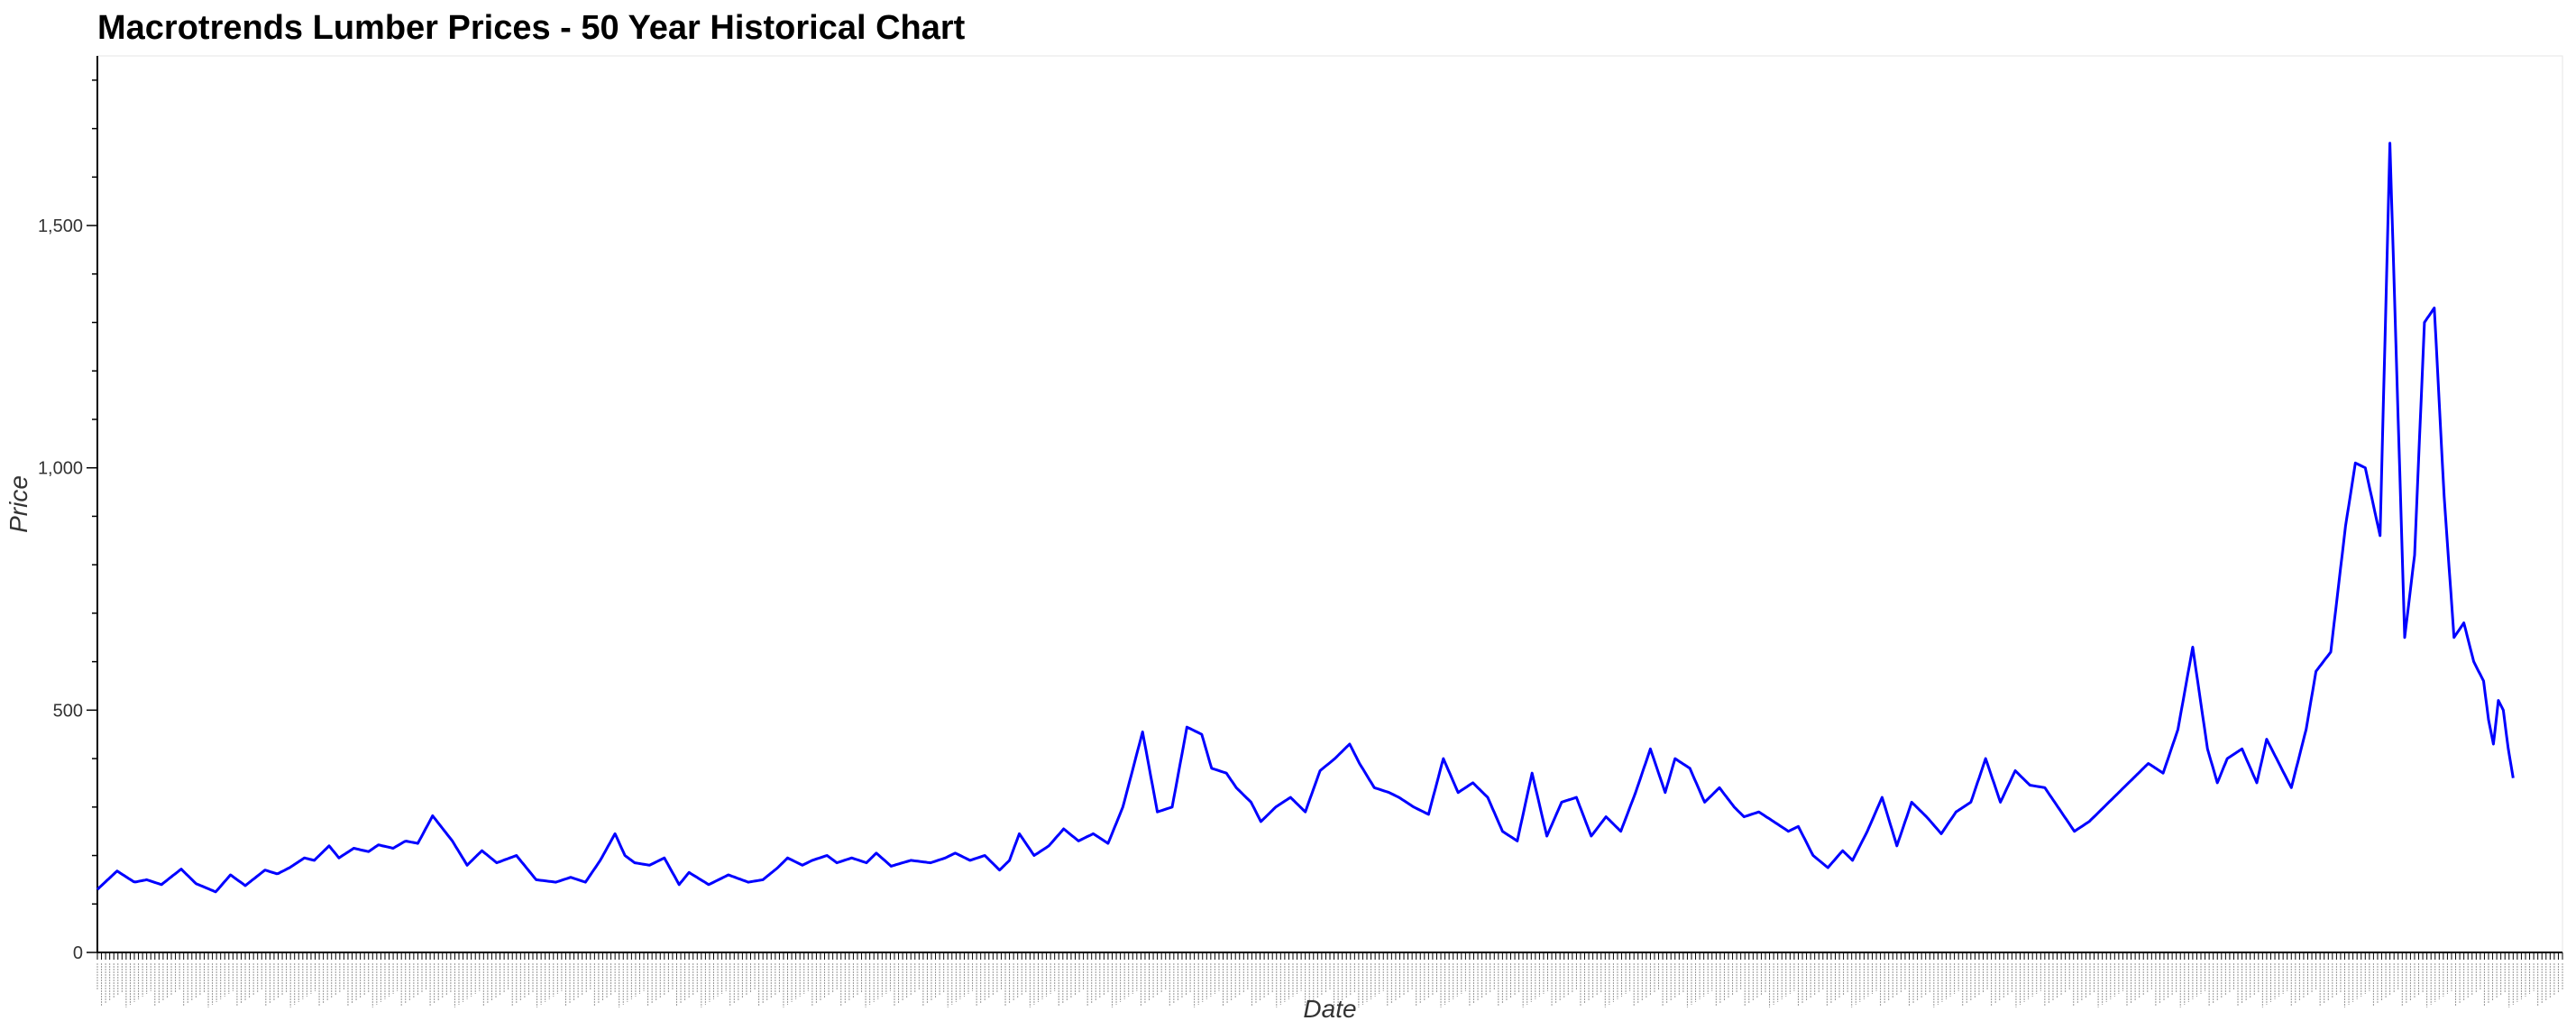 This screenshot has width=2576, height=1030. I want to click on y-tick-label: 1,500, so click(60, 226).